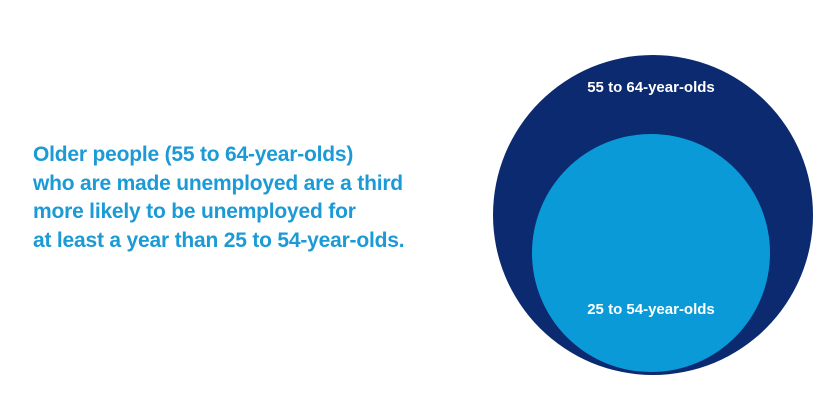 This screenshot has width=840, height=400. I want to click on inner-label: 25 to 54-year-olds, so click(651, 309).